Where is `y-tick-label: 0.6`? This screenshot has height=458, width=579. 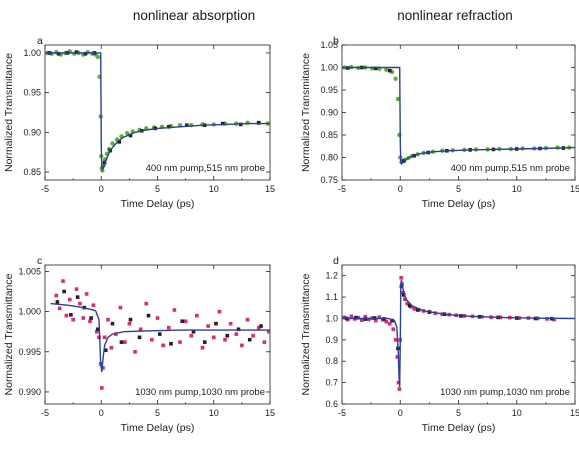 y-tick-label: 0.6 is located at coordinates (331, 404).